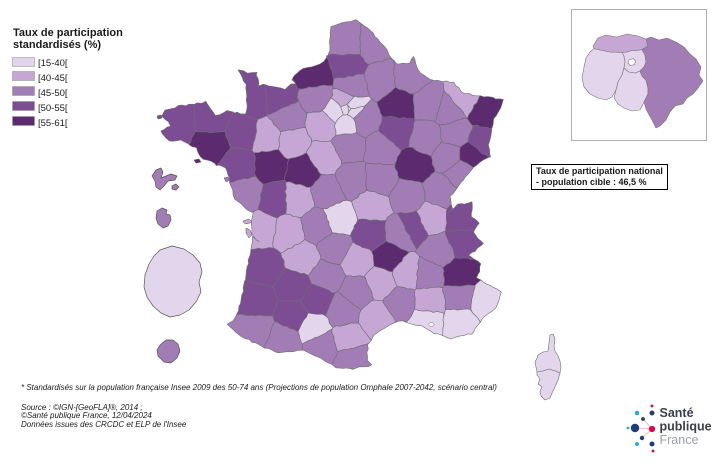 The width and height of the screenshot is (718, 476). Describe the element at coordinates (679, 440) in the screenshot. I see `svg-text: France` at that location.